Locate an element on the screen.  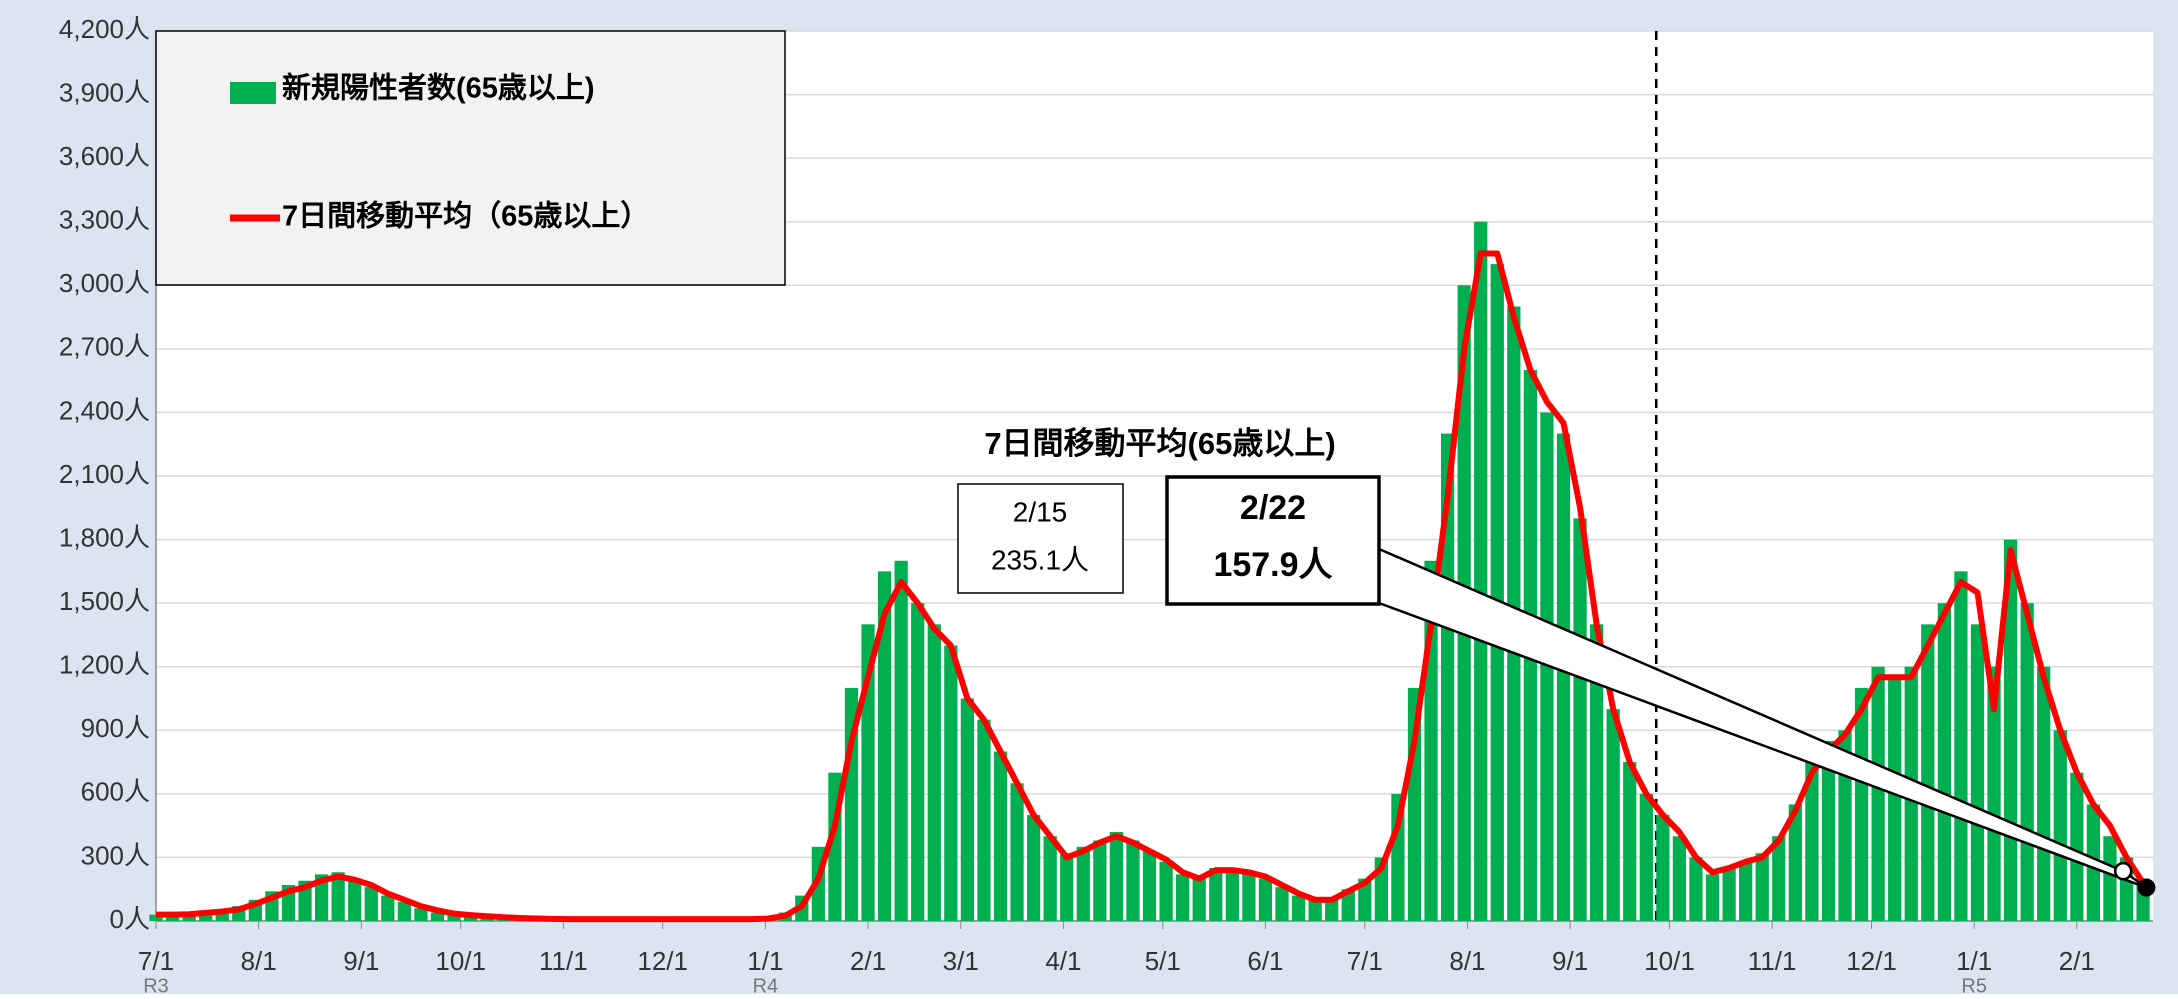
callout-marker is located at coordinates (2123, 871).